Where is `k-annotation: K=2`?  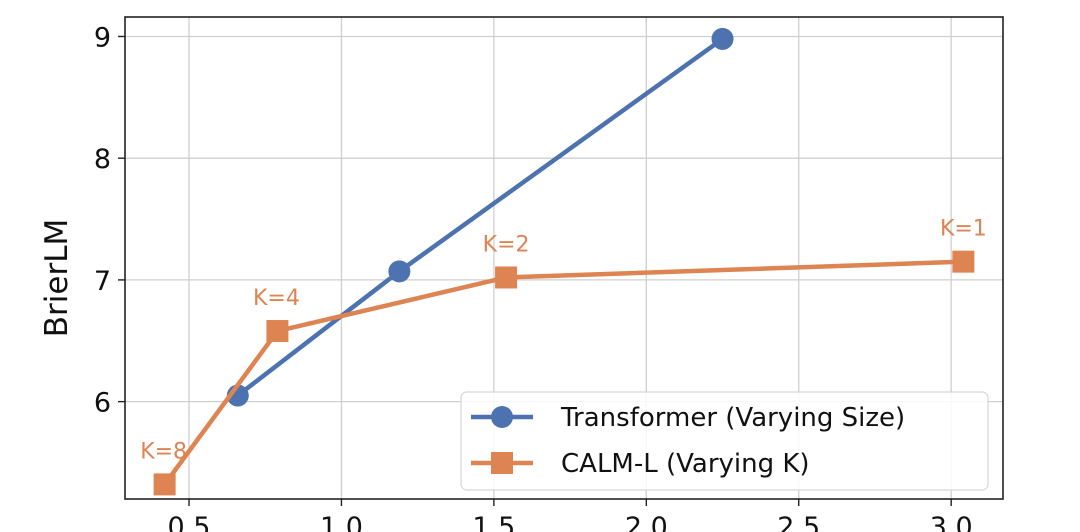 k-annotation: K=2 is located at coordinates (506, 244).